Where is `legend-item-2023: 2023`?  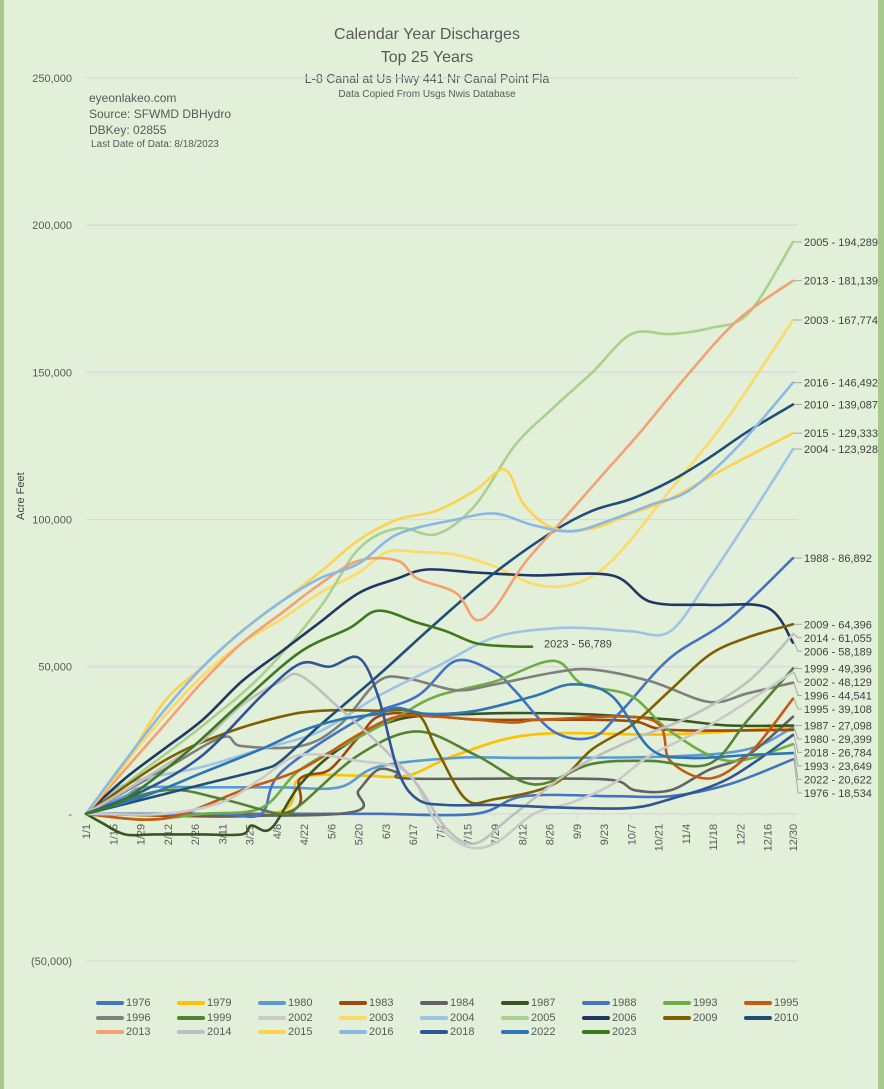 legend-item-2023: 2023 is located at coordinates (609, 1032).